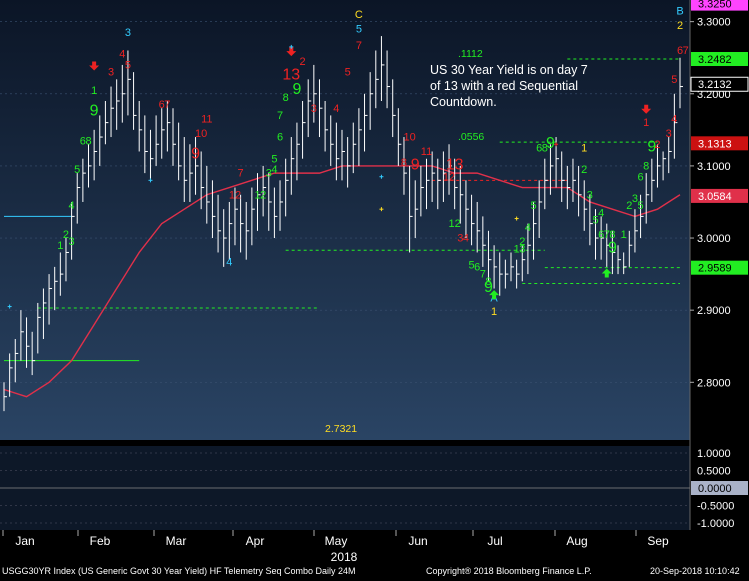 This screenshot has width=749, height=581. What do you see at coordinates (715, 197) in the screenshot?
I see `price-tag-label: 3.0584` at bounding box center [715, 197].